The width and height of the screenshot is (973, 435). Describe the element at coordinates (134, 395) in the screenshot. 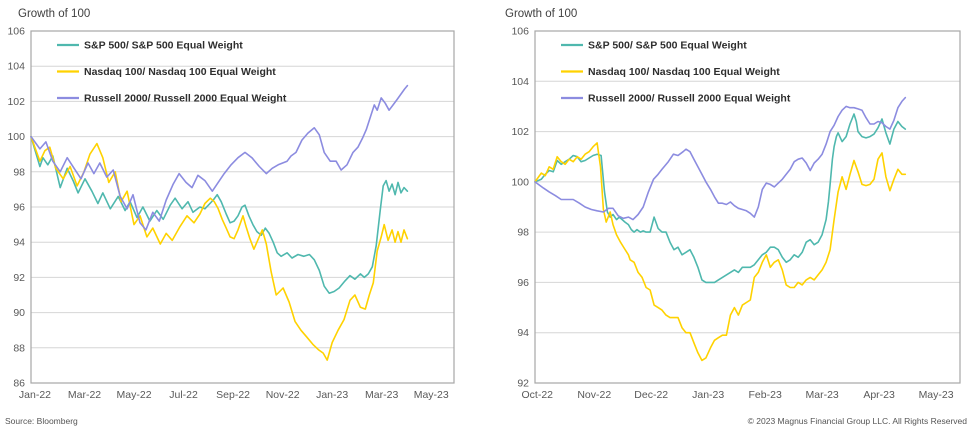

I see `x-tick-label: May-22` at that location.